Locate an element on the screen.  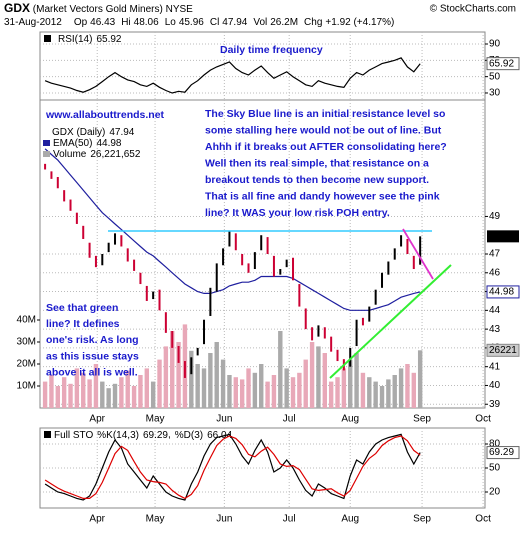
stat-value: 45.96 is located at coordinates (191, 22).